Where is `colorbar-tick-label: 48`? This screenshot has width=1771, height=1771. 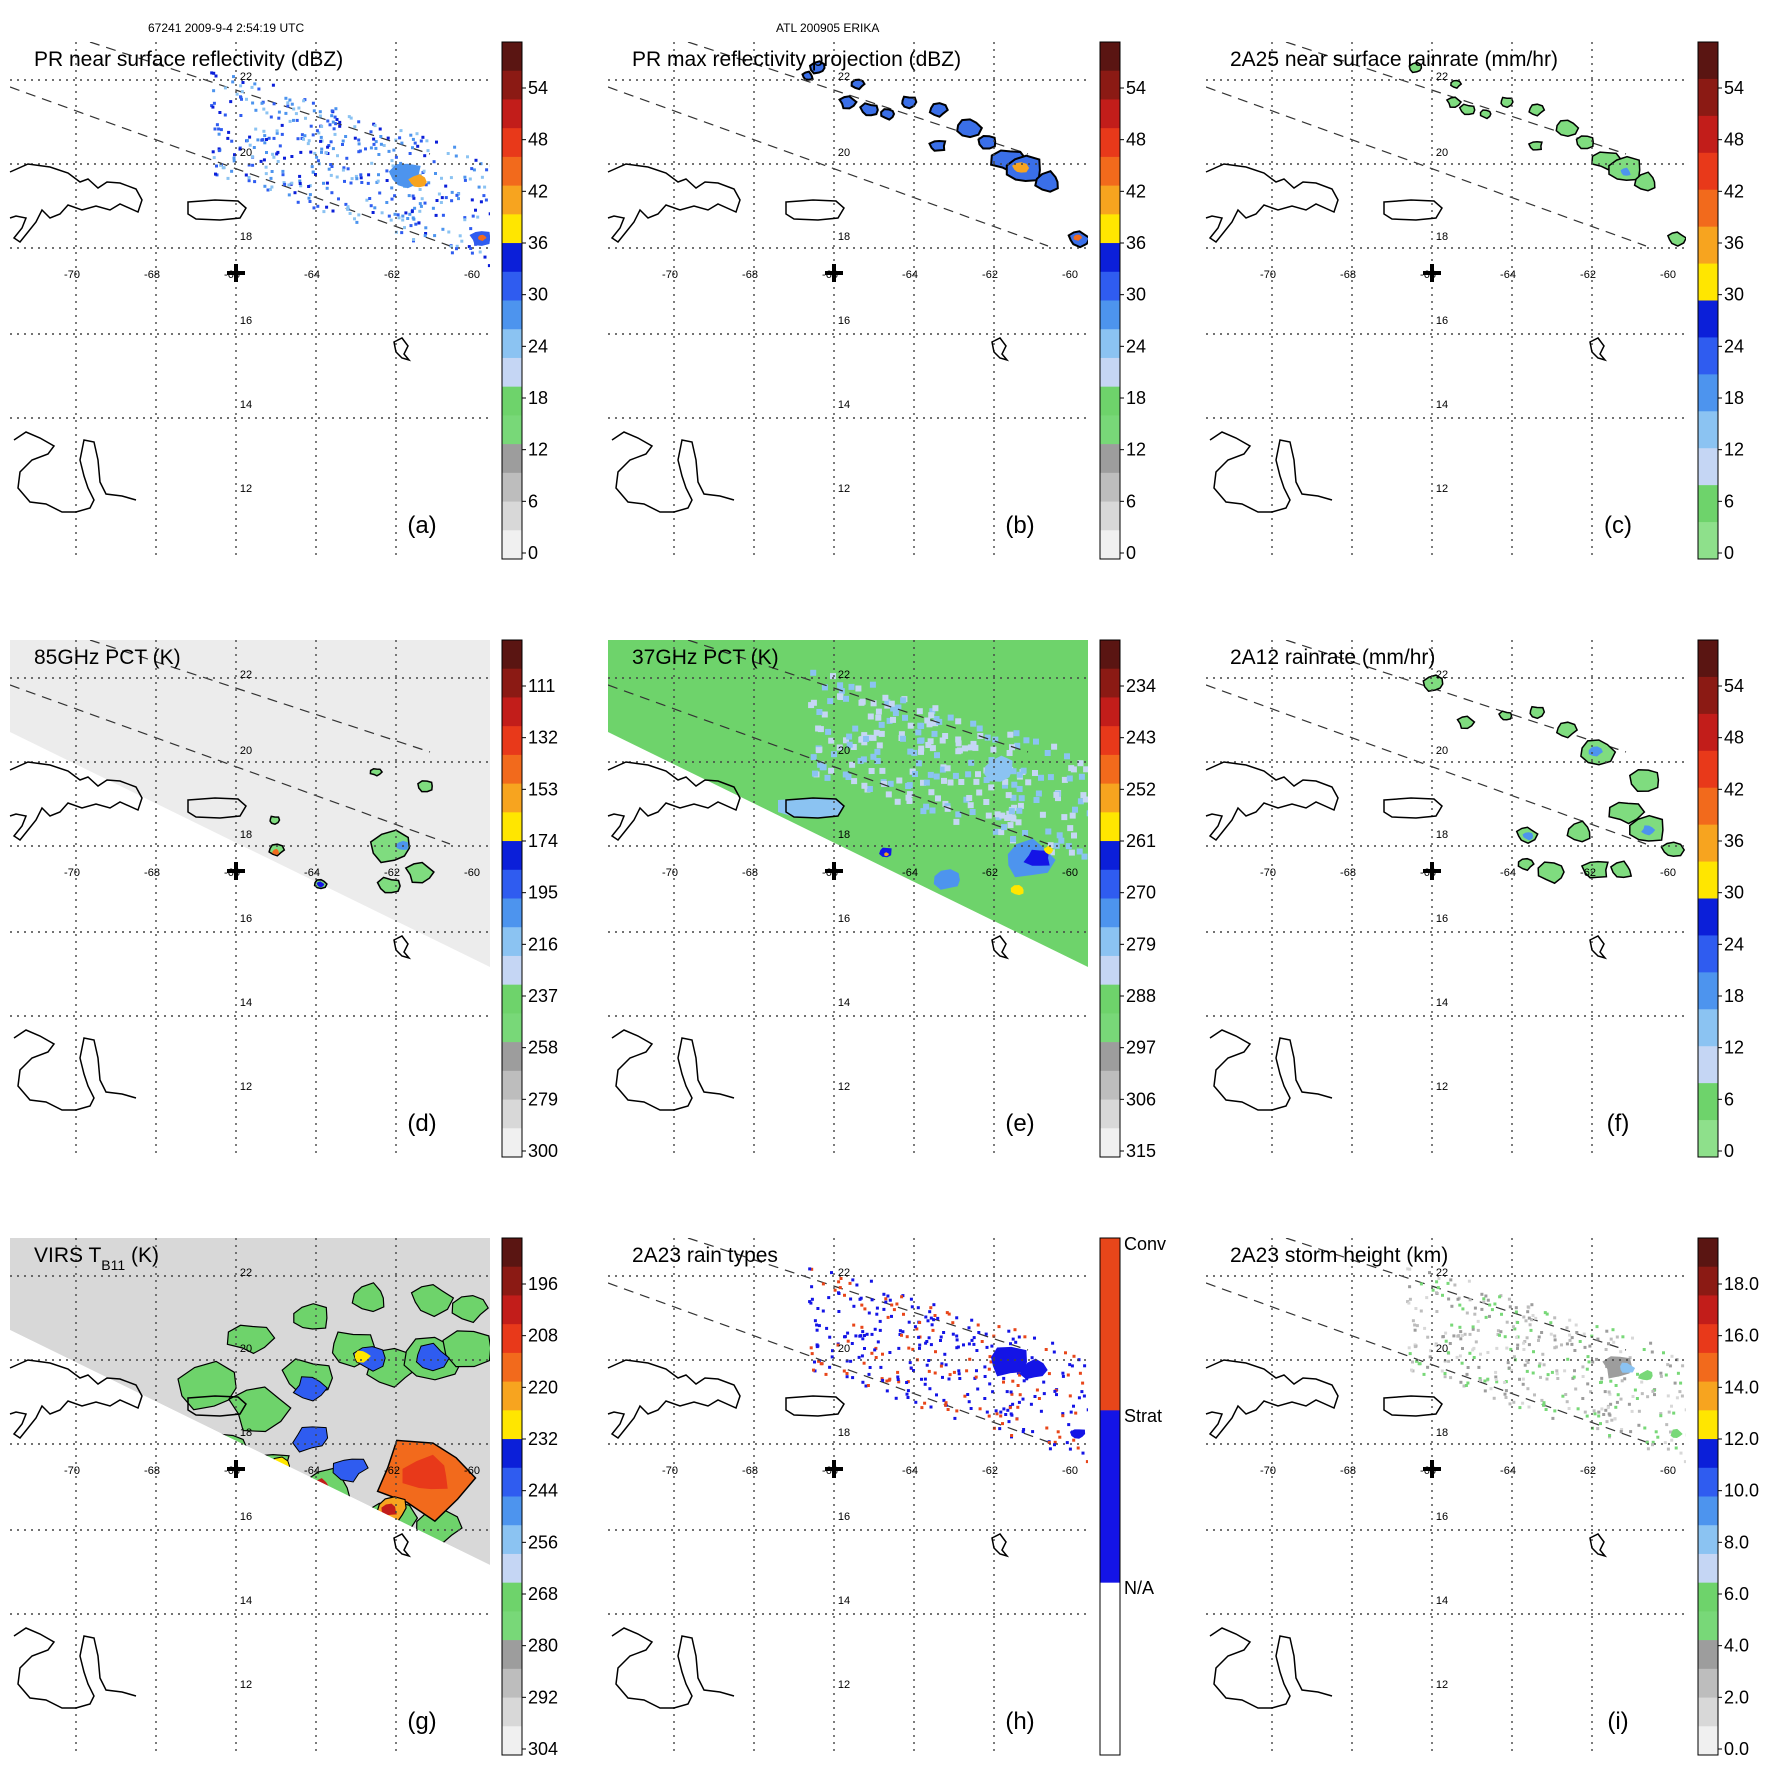 colorbar-tick-label: 48 is located at coordinates (538, 140).